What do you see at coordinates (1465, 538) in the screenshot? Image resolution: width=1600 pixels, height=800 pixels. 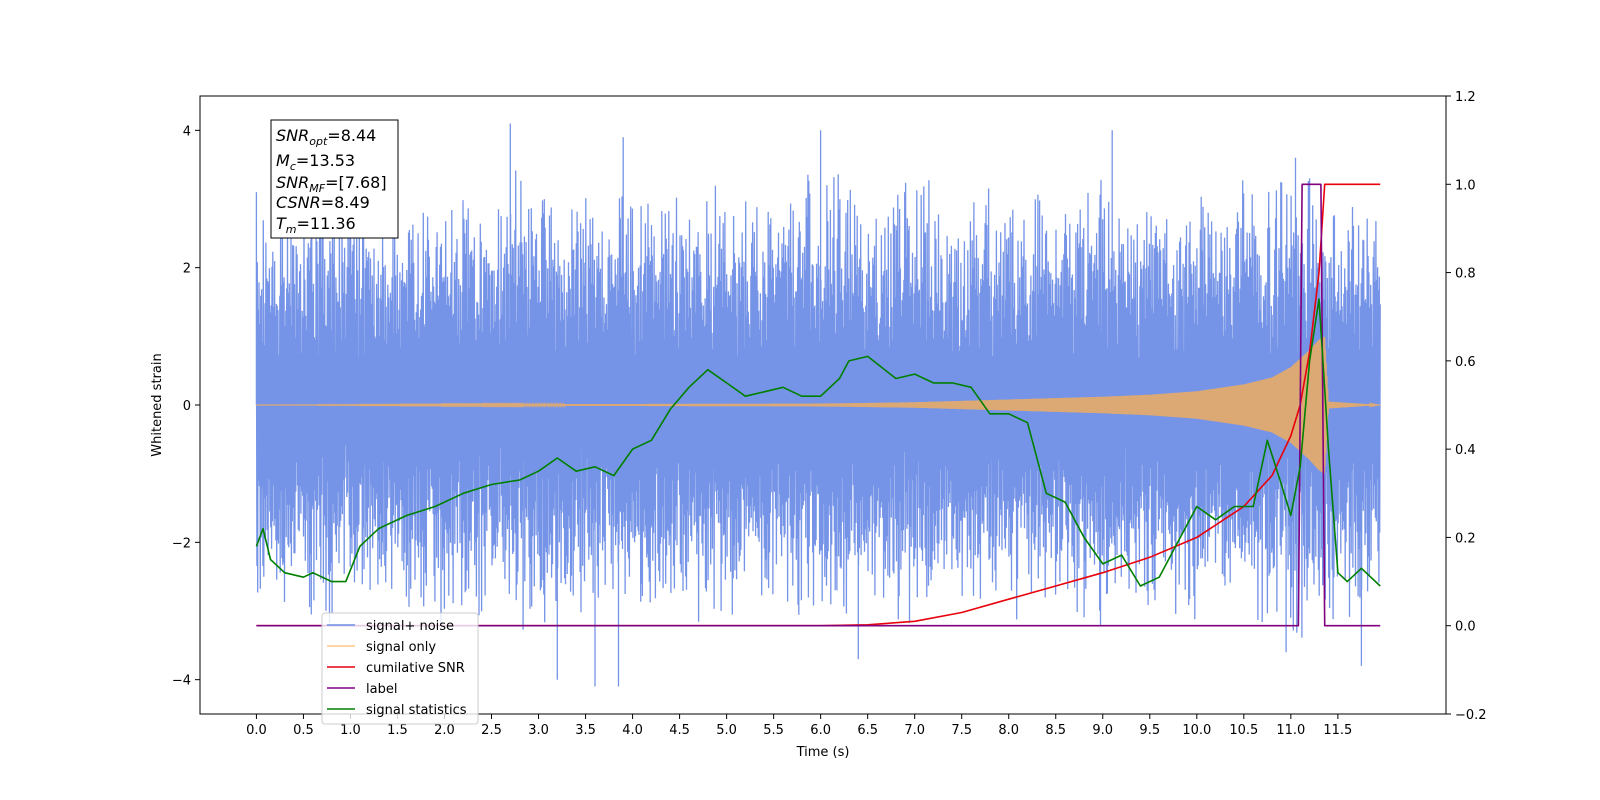 I see `y2-tick-label: 0.2` at bounding box center [1465, 538].